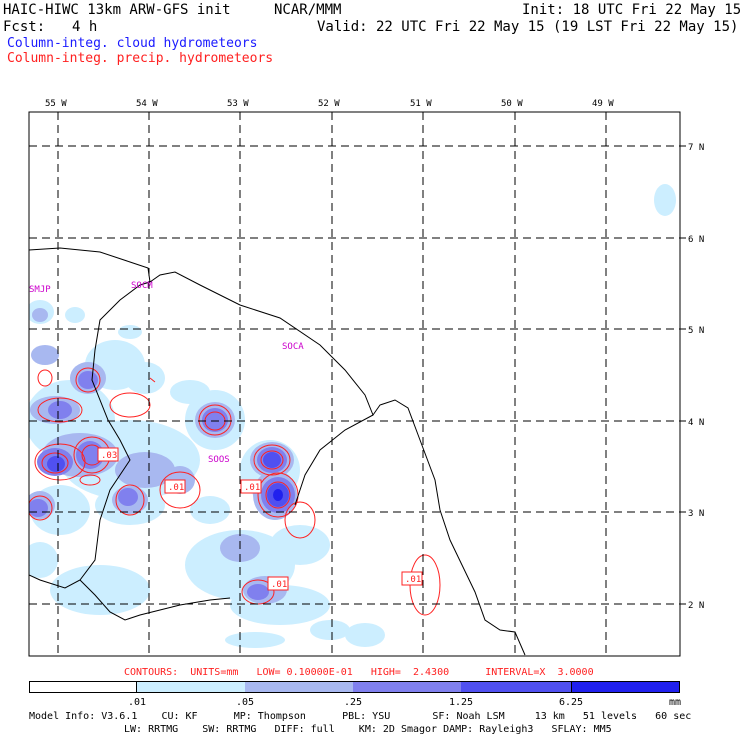  Describe the element at coordinates (85, 27) in the screenshot. I see `forecast-hours: 4 h` at that location.